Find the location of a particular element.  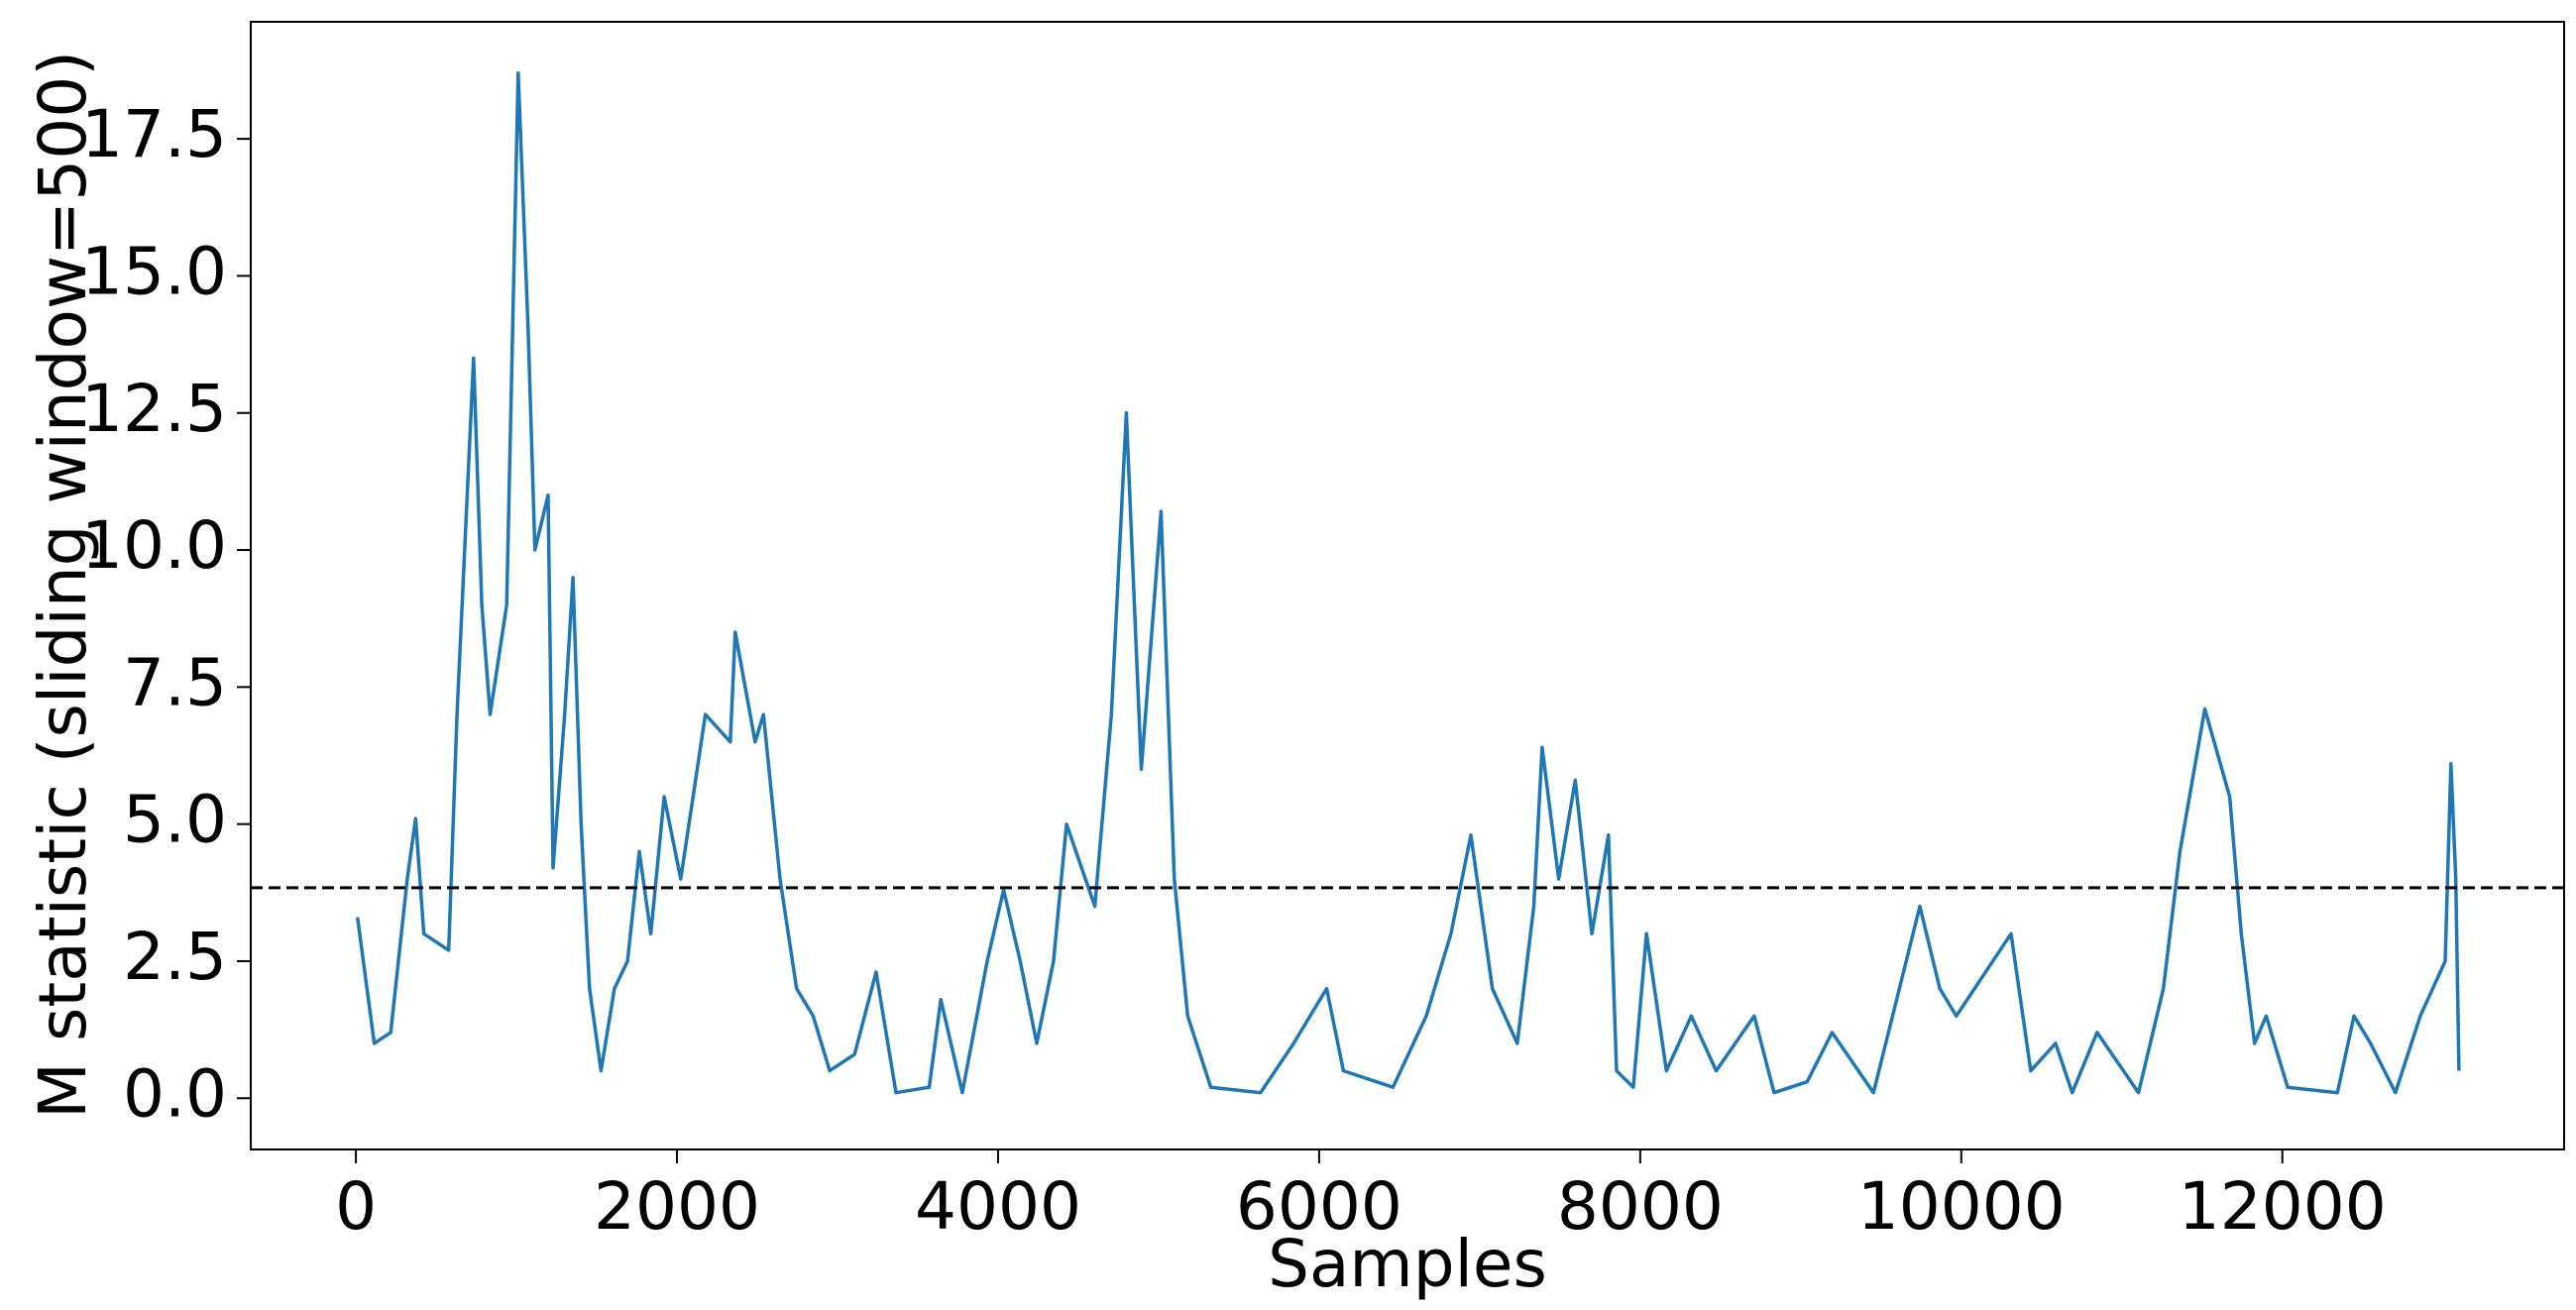

x-tick-label: 4000 is located at coordinates (998, 1206).